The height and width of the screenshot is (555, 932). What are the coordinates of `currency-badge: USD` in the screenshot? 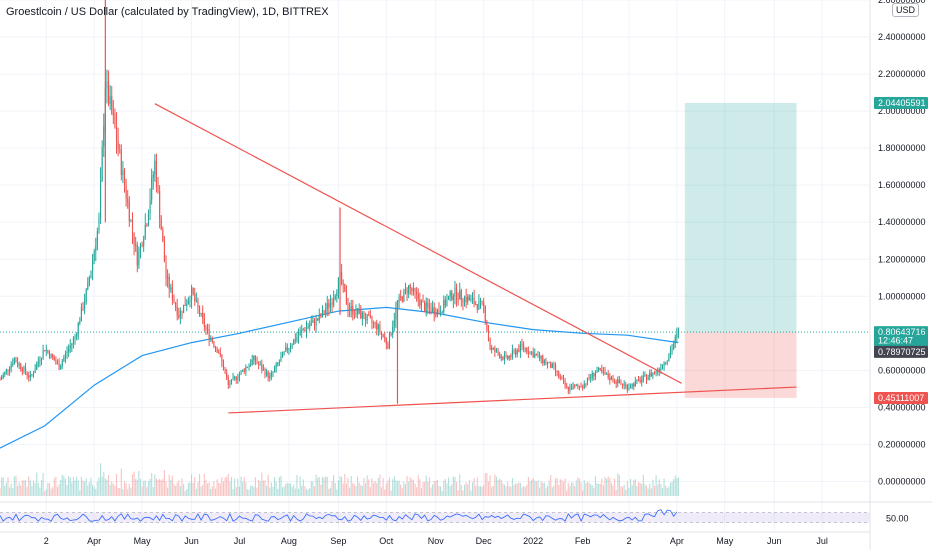 It's located at (906, 10).